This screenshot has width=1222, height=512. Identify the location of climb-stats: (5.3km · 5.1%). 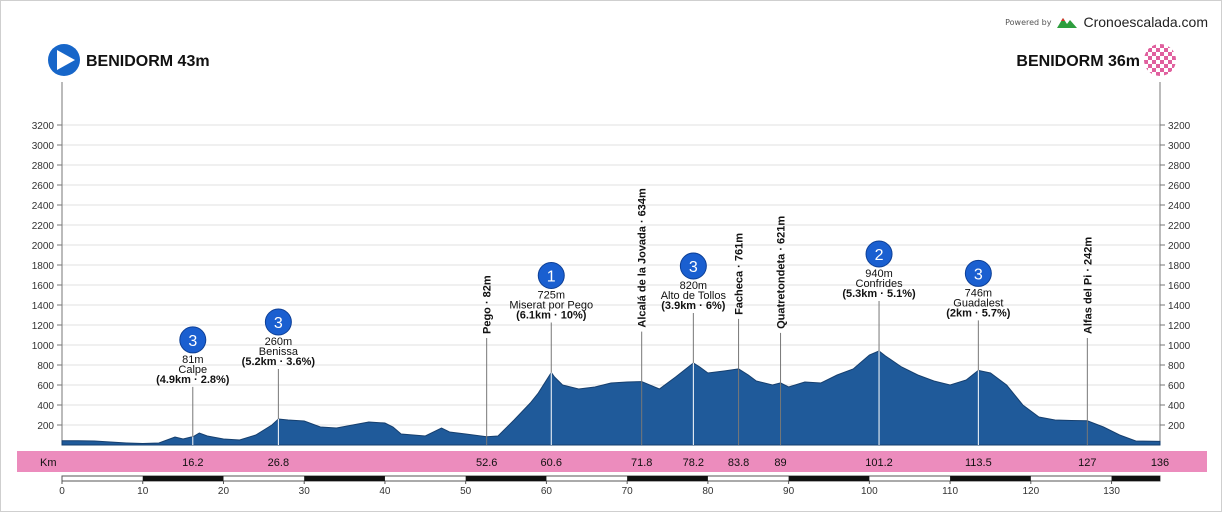
(879, 294).